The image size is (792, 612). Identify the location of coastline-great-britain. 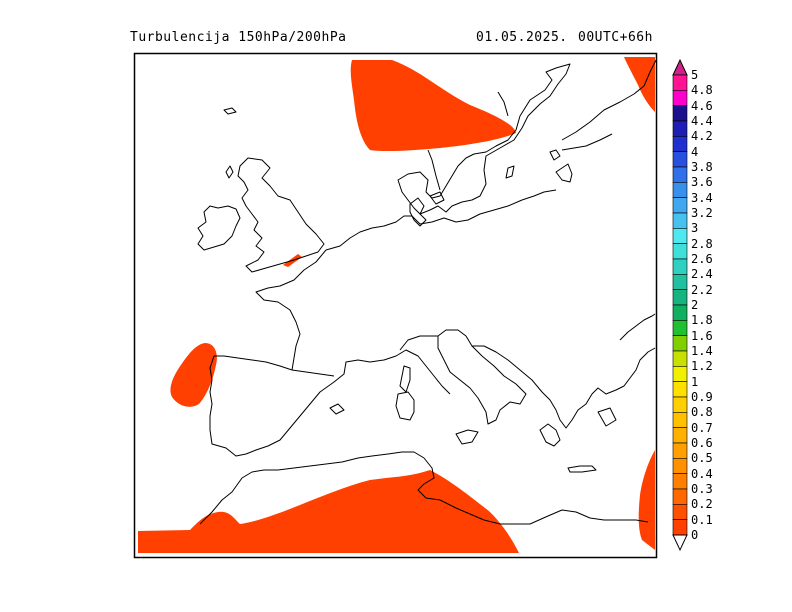
(281, 215).